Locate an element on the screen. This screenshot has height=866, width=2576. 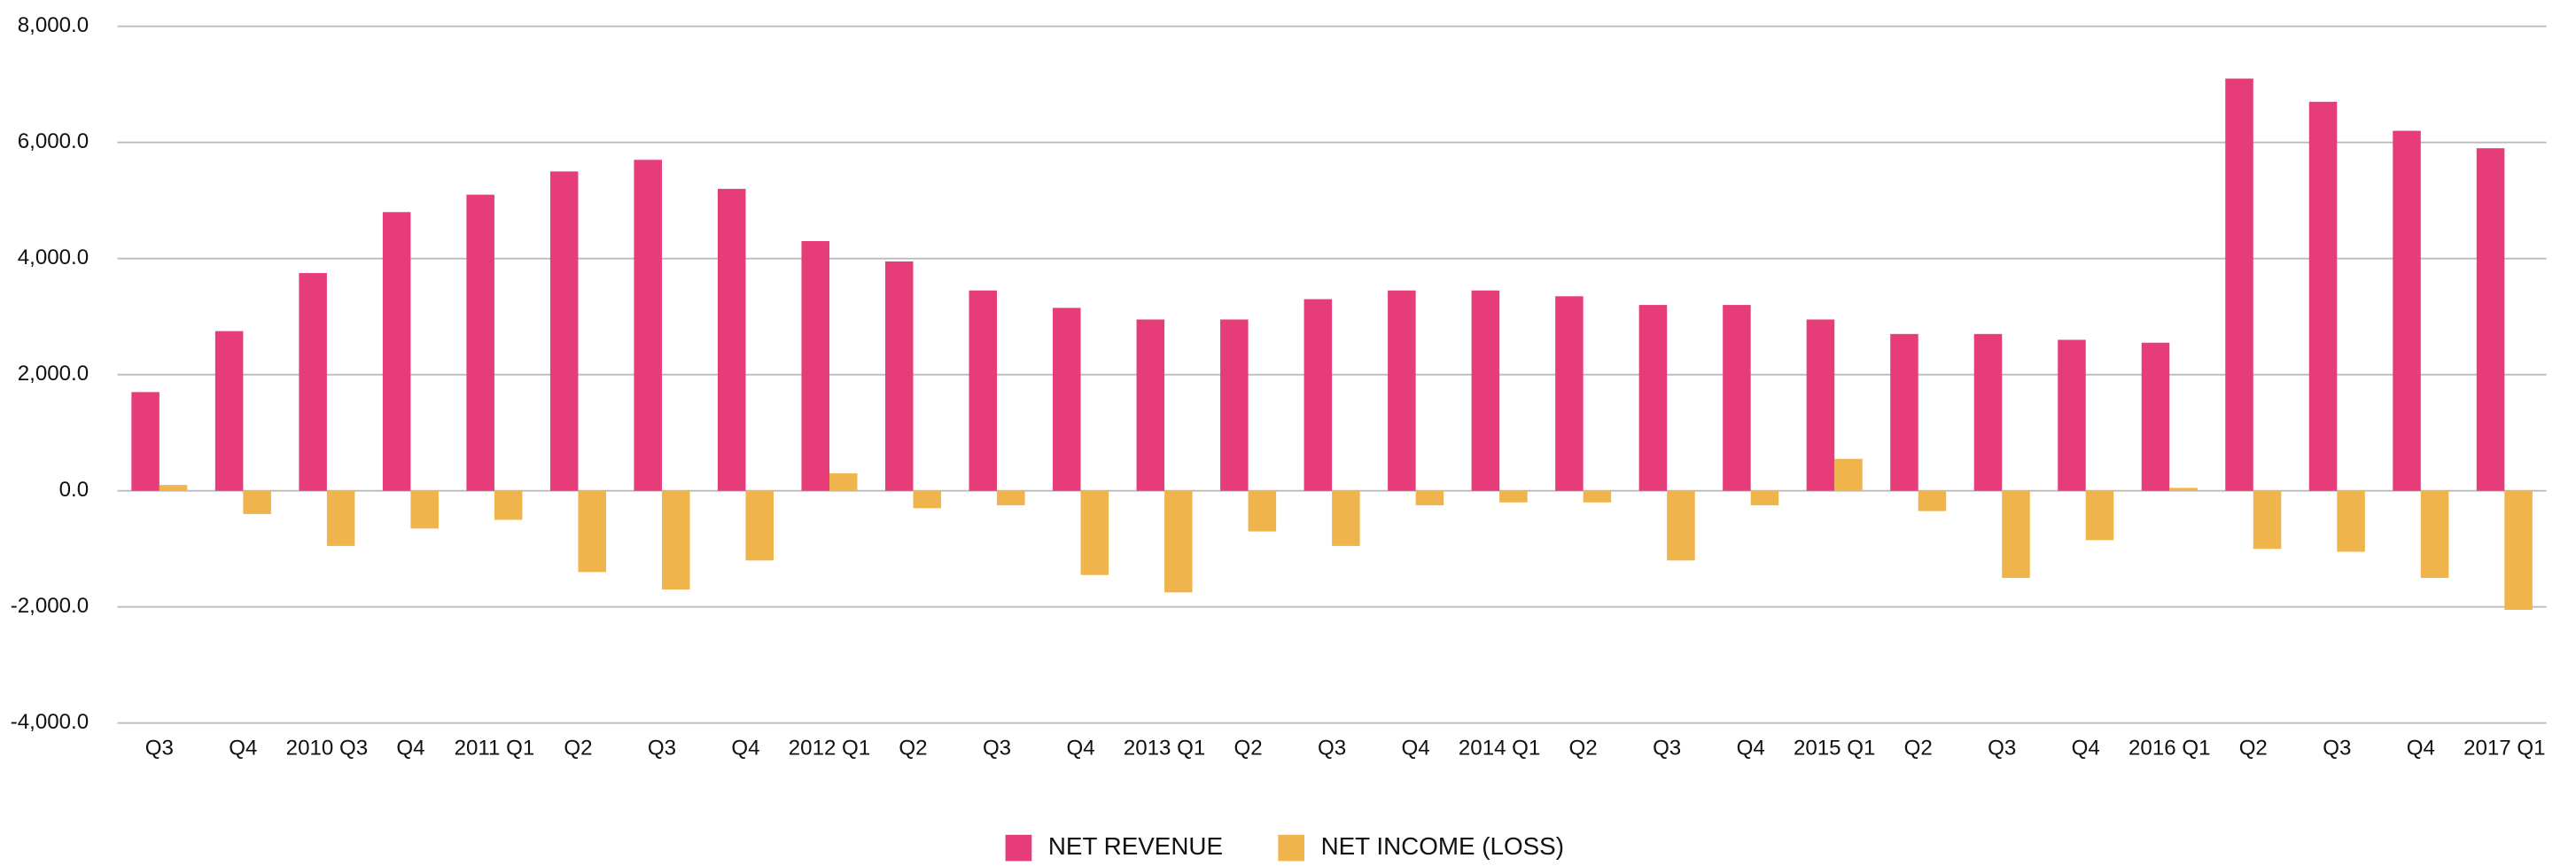
x-tick-label: 2015 Q1 is located at coordinates (1835, 749).